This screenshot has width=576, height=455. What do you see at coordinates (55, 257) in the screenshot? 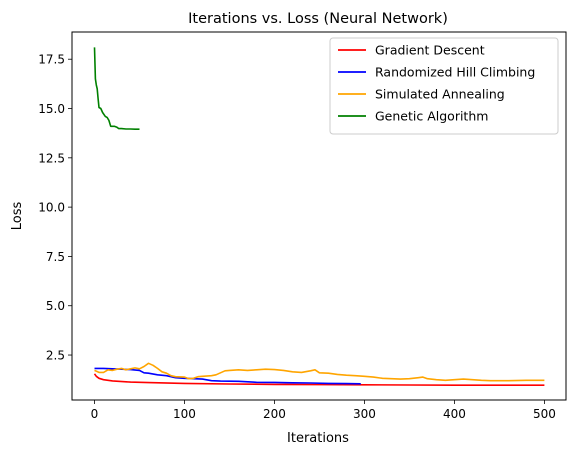
I see `y-tick-label: 7.5` at bounding box center [55, 257].